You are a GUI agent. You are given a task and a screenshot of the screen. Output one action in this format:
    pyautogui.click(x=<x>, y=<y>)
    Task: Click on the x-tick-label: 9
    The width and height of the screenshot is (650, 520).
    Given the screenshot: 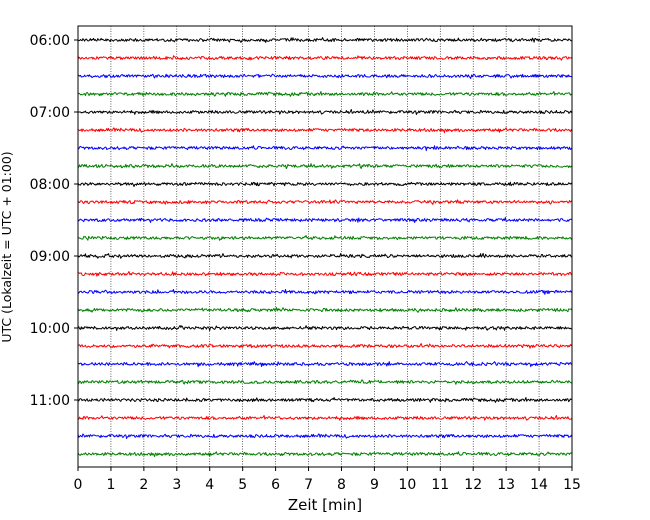 What is the action you would take?
    pyautogui.click(x=374, y=485)
    